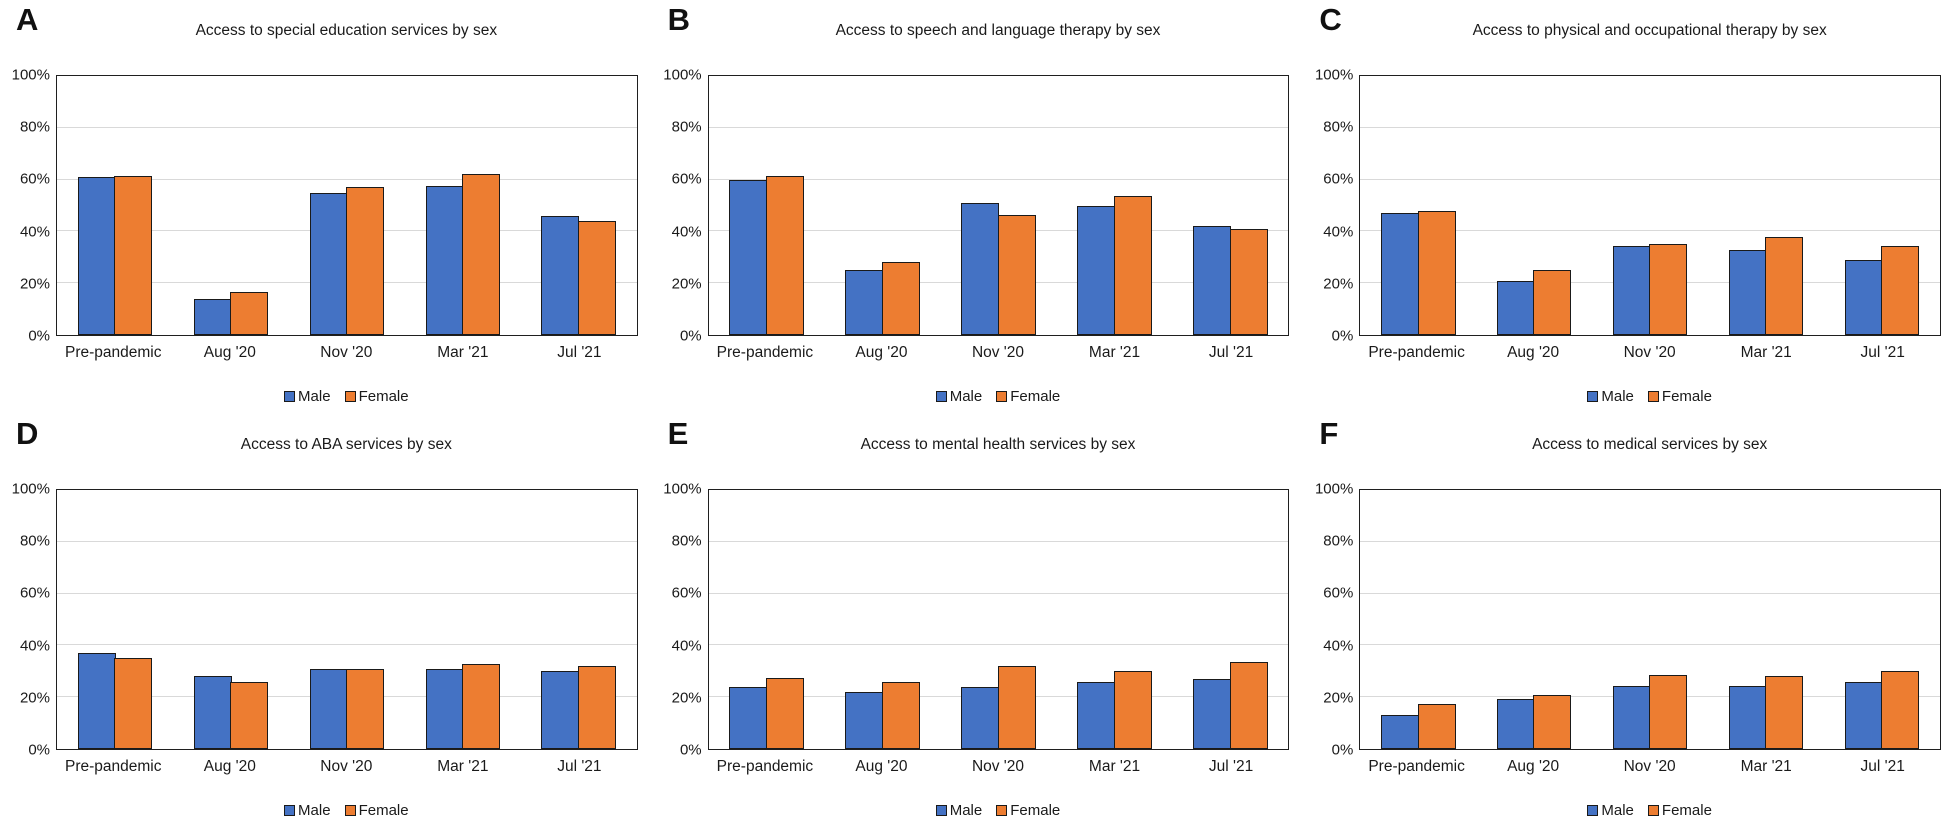 The height and width of the screenshot is (828, 1955). What do you see at coordinates (1330, 19) in the screenshot?
I see `panel-letter: C` at bounding box center [1330, 19].